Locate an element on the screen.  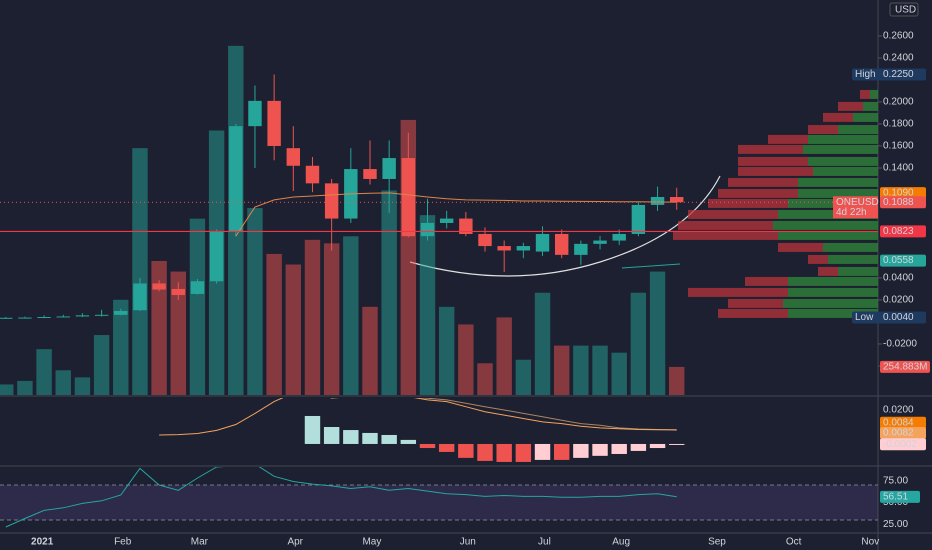
price-label: 0.0823 is located at coordinates (898, 231).